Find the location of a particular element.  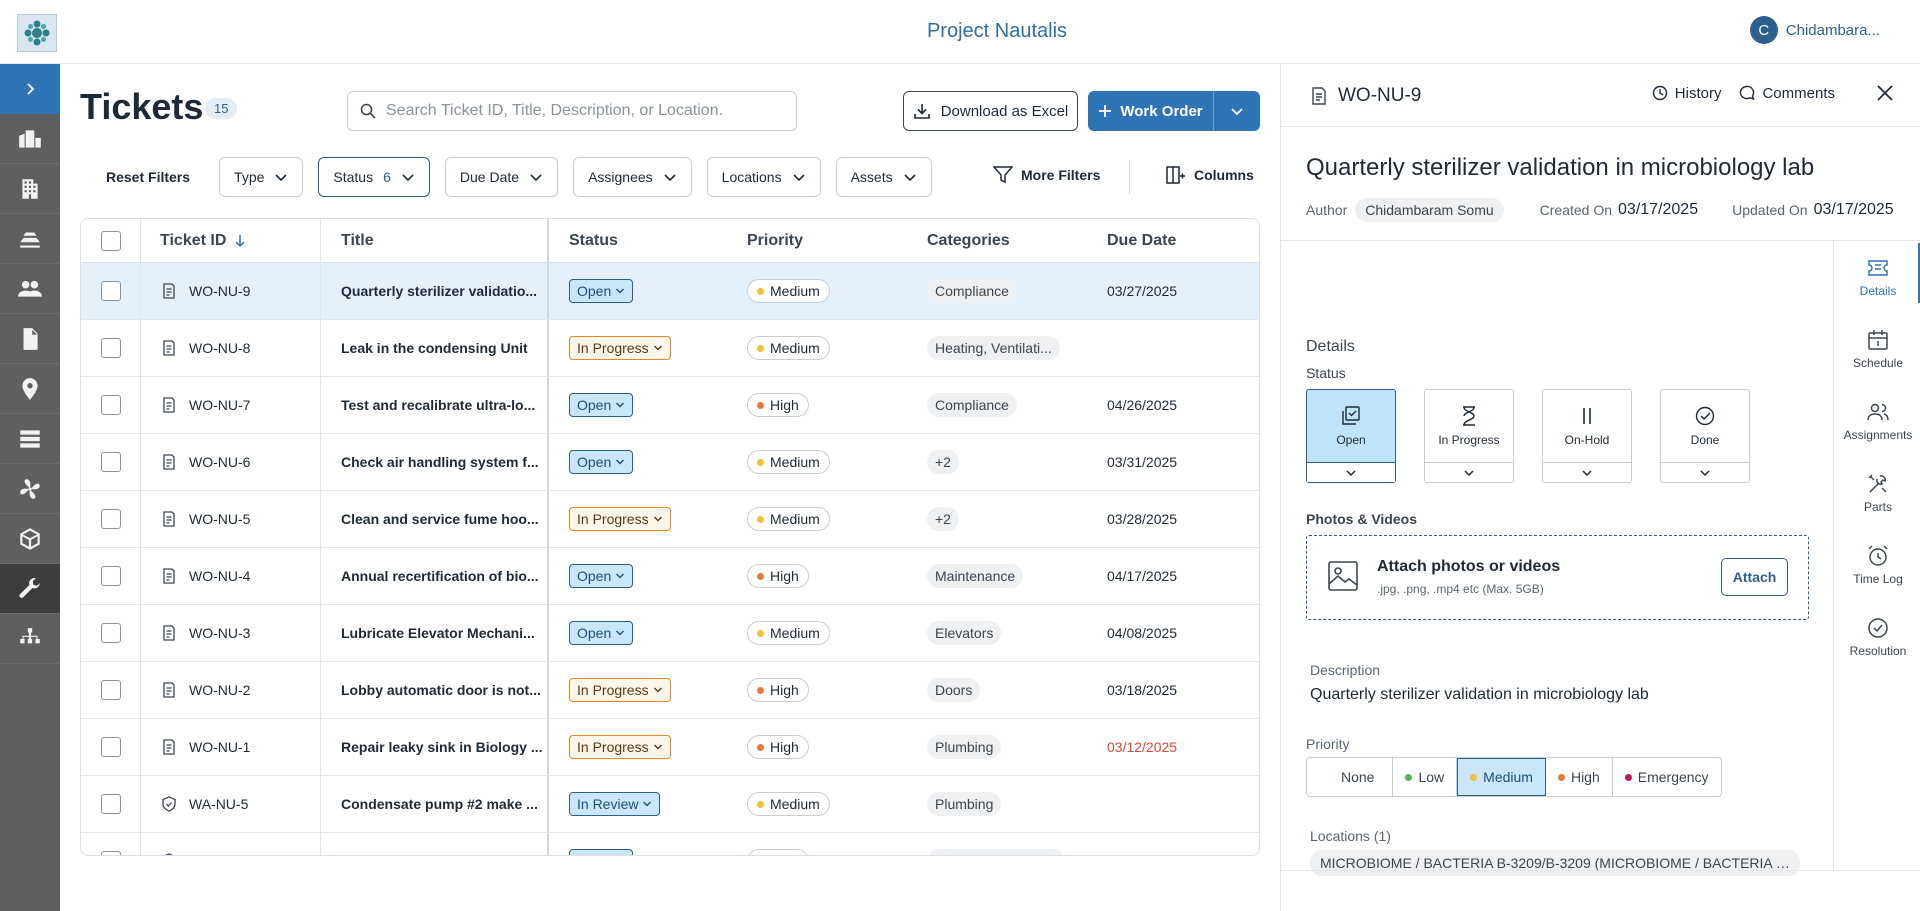

column-due-date: Due Date is located at coordinates (1142, 240).